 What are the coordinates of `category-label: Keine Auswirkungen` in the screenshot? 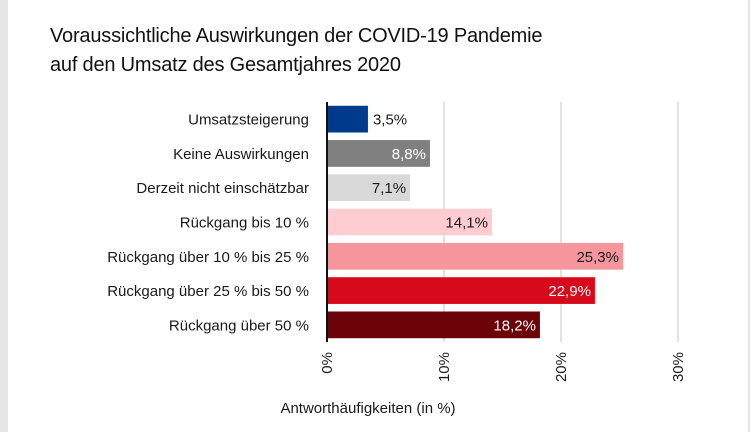 It's located at (241, 154).